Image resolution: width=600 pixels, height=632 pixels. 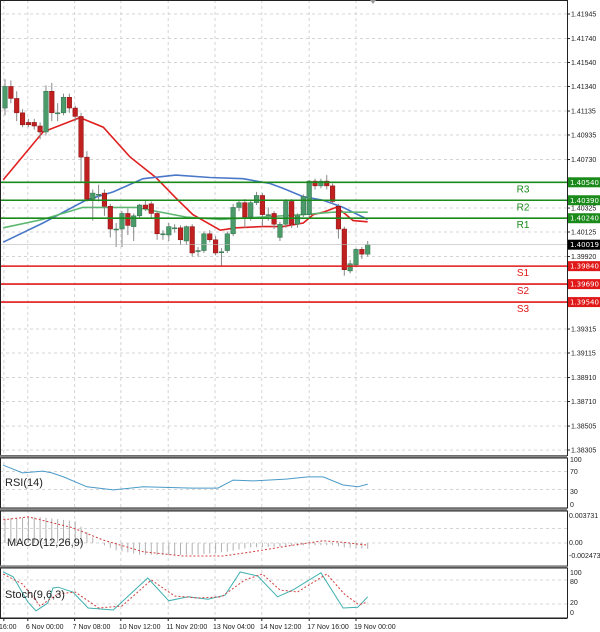 What do you see at coordinates (583, 232) in the screenshot?
I see `price-tick-label: 1.40125` at bounding box center [583, 232].